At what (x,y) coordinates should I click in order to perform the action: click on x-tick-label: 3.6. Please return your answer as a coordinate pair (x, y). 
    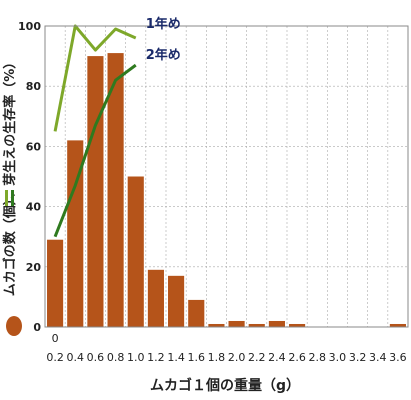
    Looking at the image, I should click on (398, 357).